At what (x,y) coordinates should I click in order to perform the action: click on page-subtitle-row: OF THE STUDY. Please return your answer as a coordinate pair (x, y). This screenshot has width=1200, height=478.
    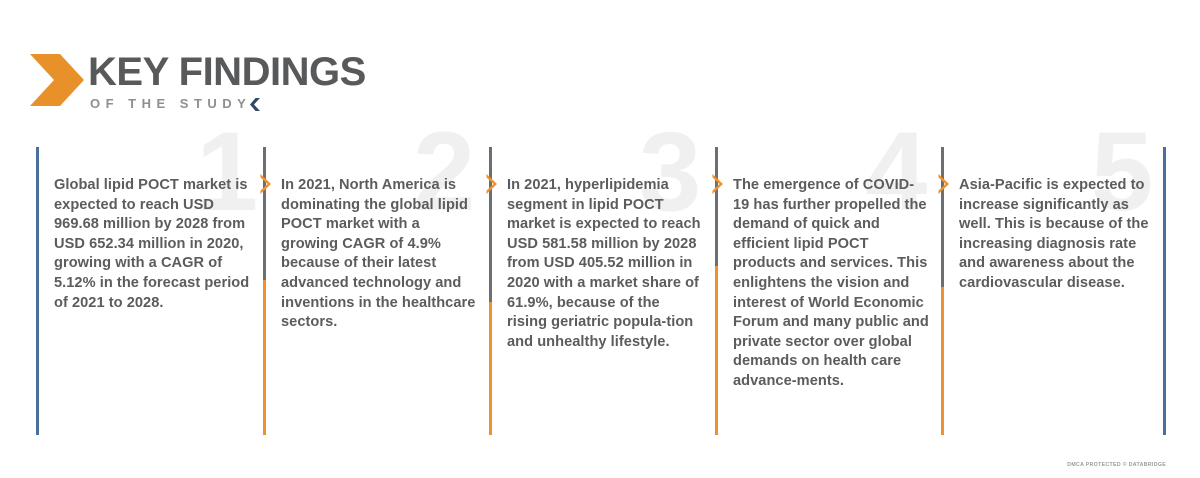
    Looking at the image, I should click on (228, 104).